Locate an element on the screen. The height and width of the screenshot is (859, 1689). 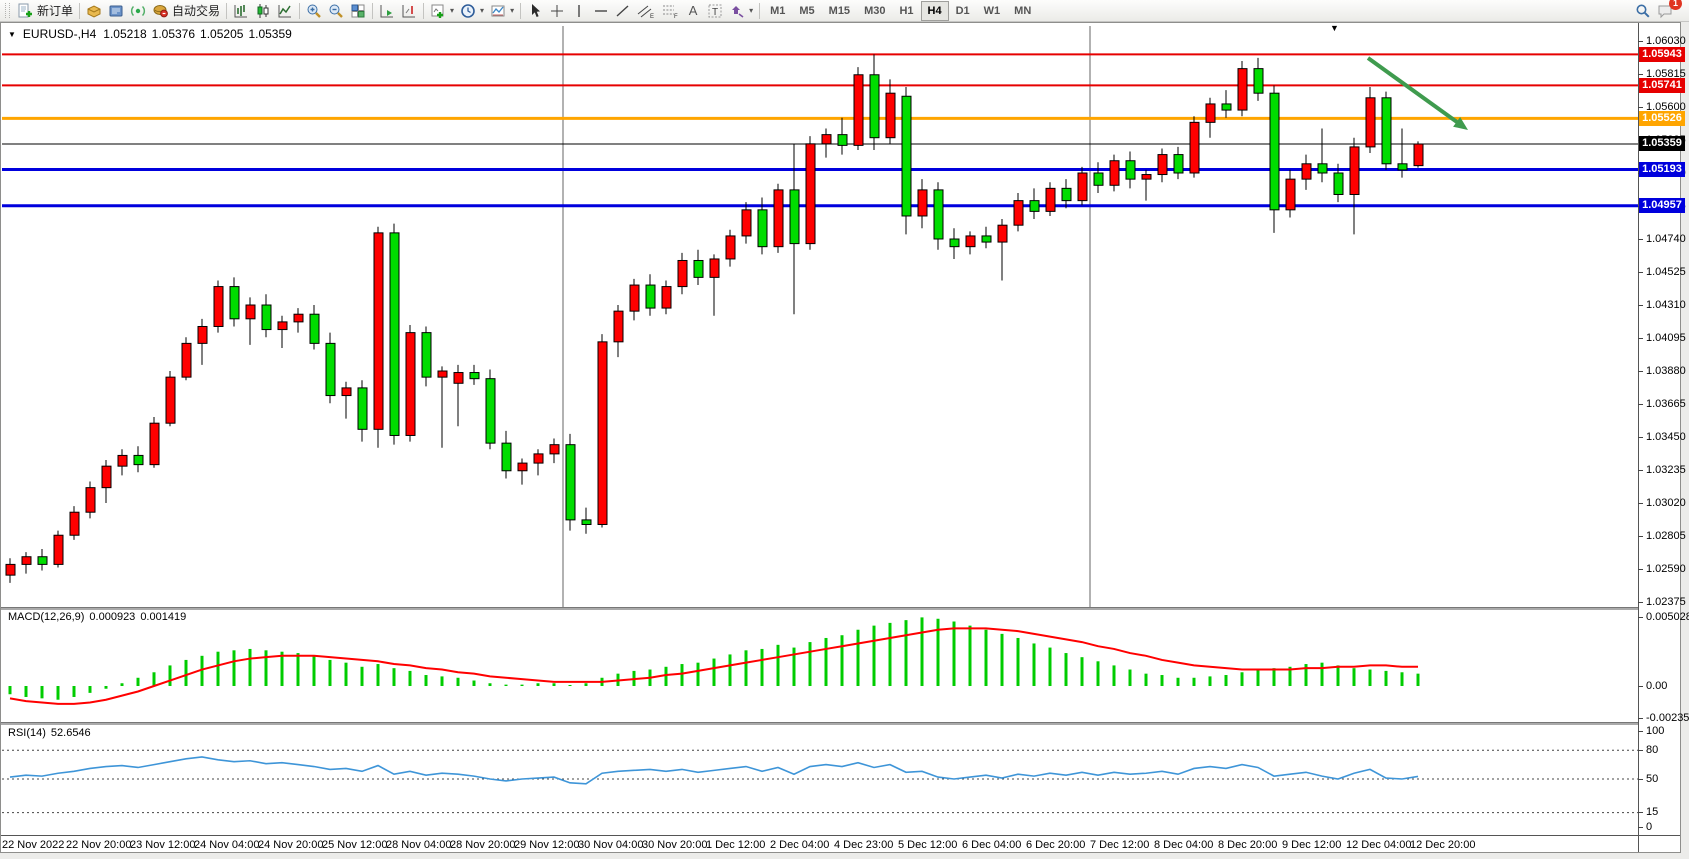
periods-button: ▾ is located at coordinates (472, 11).